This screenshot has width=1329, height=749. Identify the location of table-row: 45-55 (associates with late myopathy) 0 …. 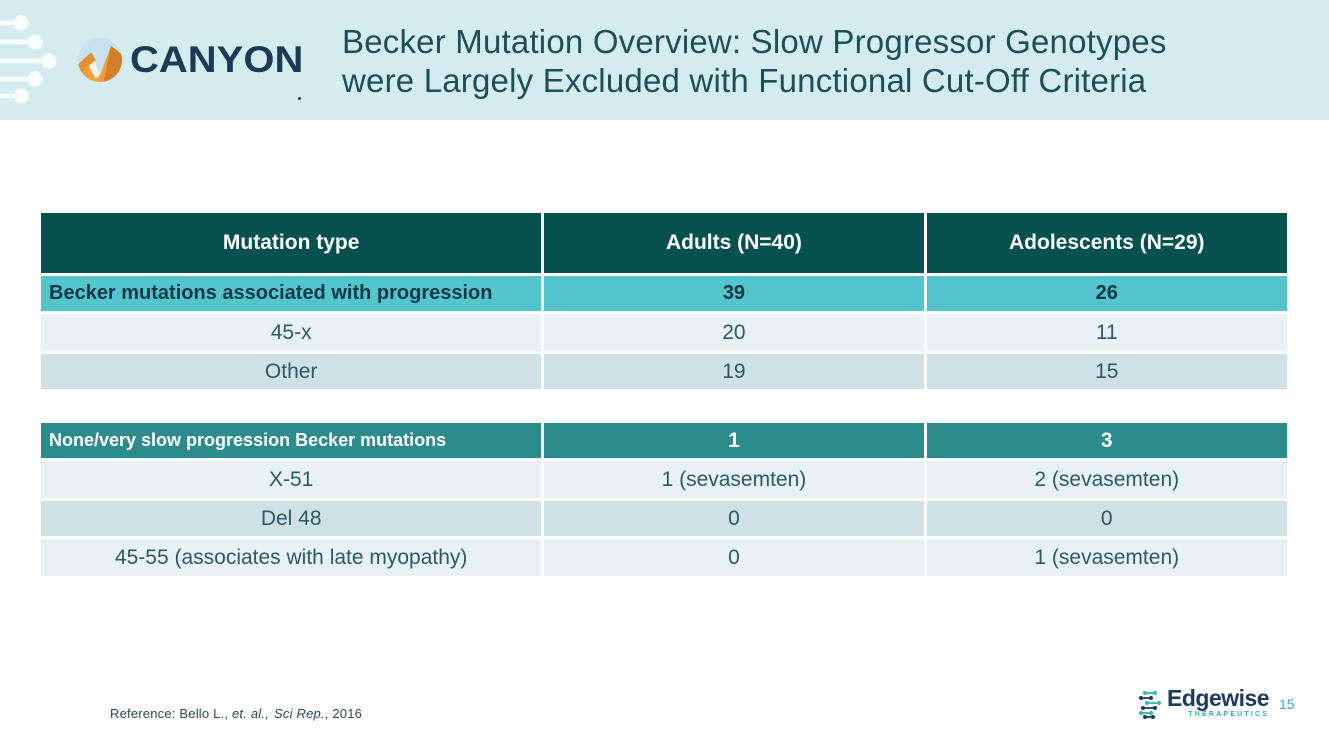
(664, 557).